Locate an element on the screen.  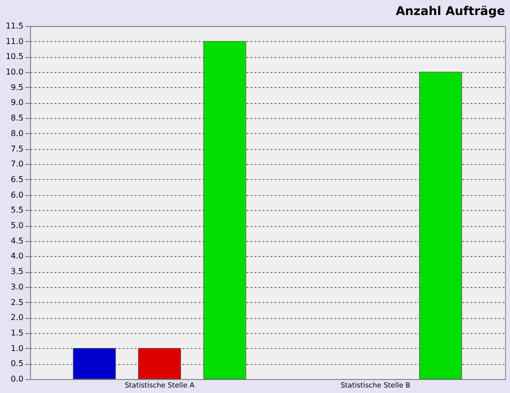
y-tick-label: 7.5 is located at coordinates (17, 149).